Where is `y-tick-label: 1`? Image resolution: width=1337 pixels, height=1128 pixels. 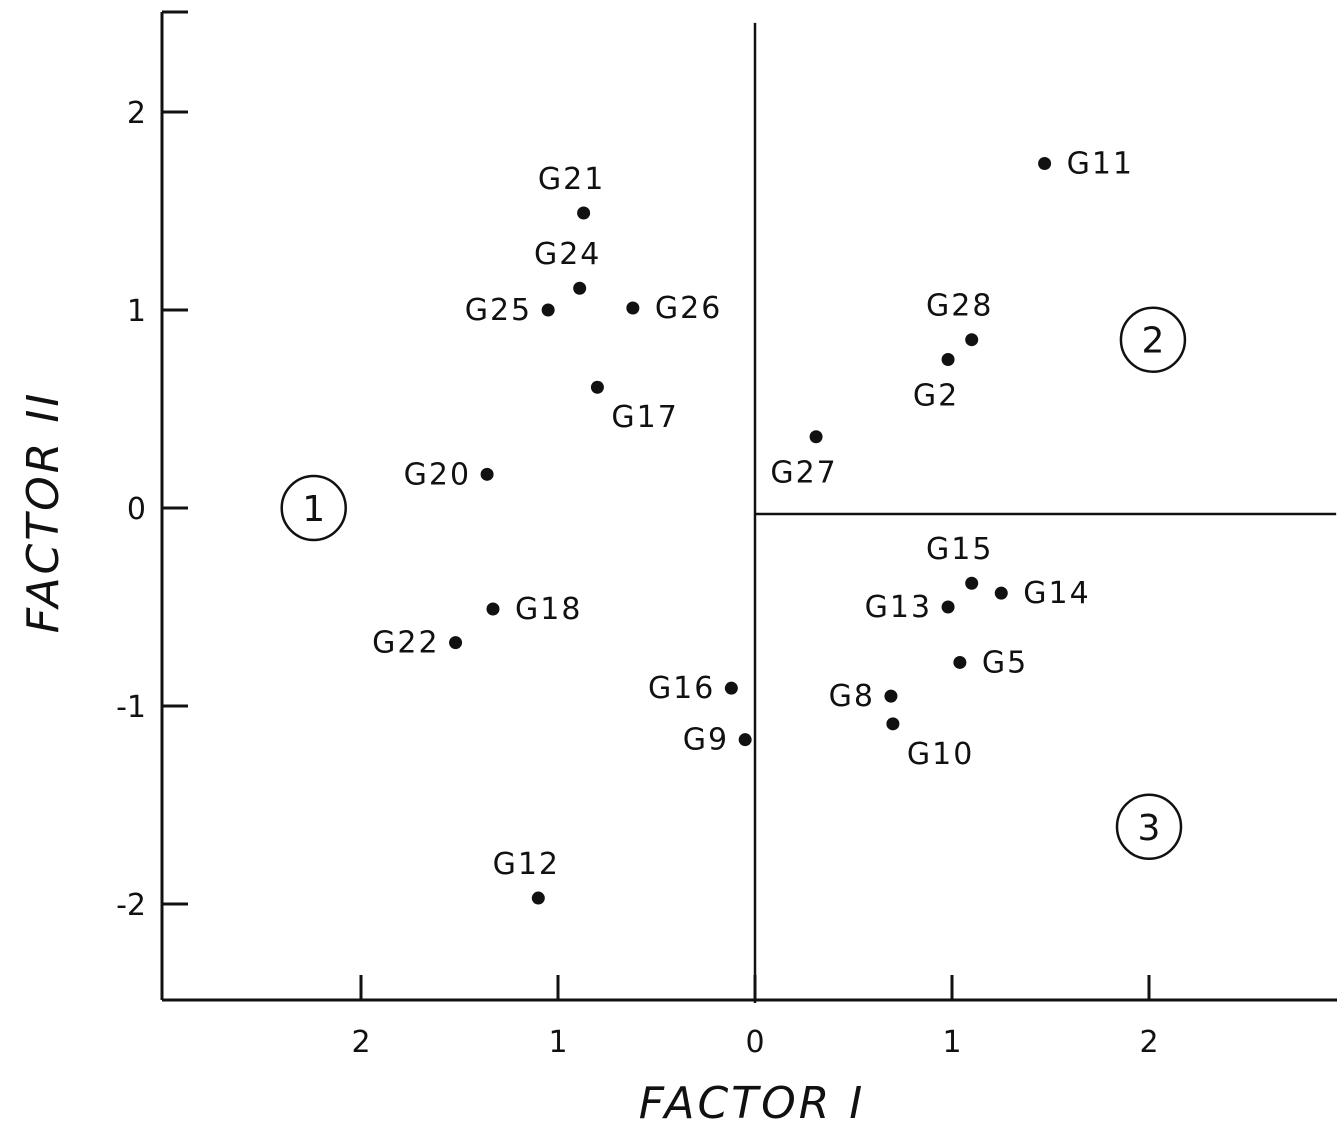 y-tick-label: 1 is located at coordinates (136, 311).